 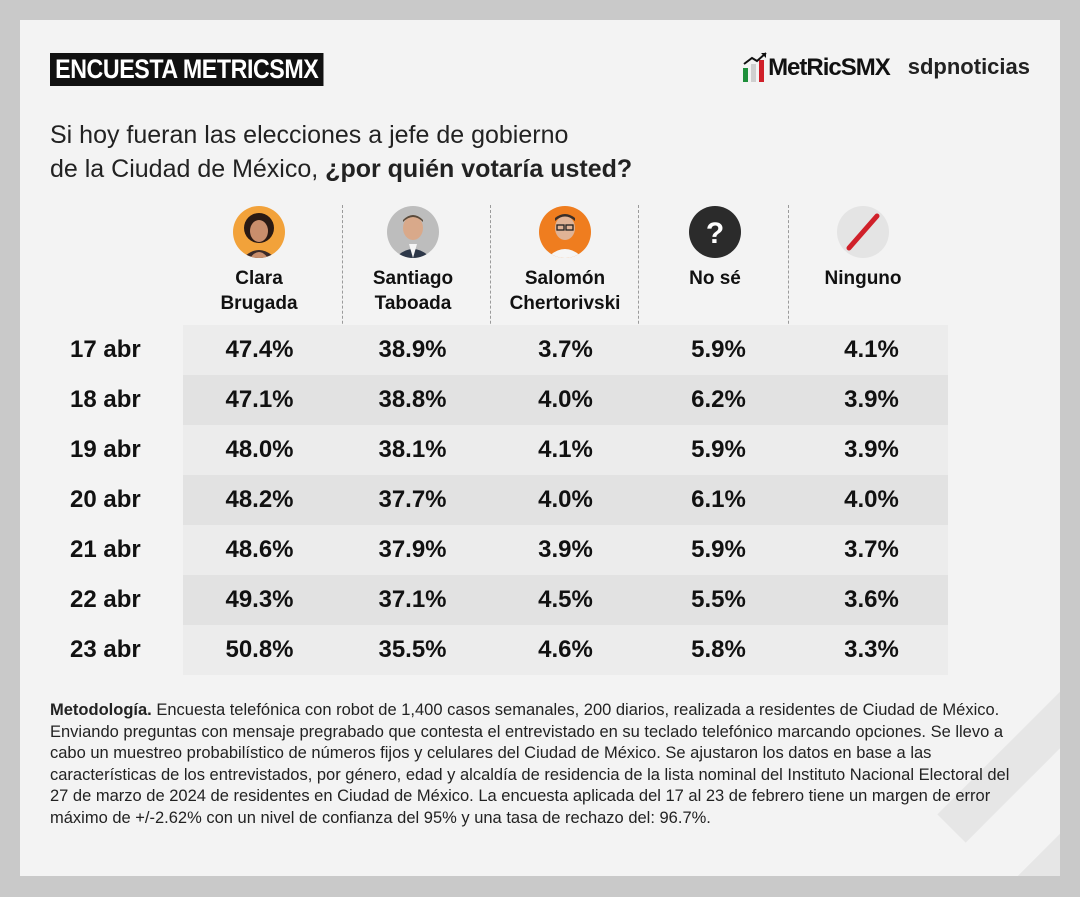 What do you see at coordinates (105, 499) in the screenshot?
I see `row-date-label: 20 abr` at bounding box center [105, 499].